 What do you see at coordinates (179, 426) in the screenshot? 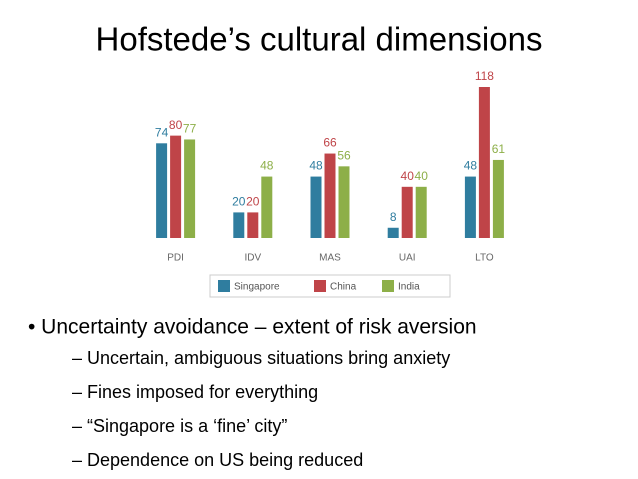
I see `sub-bullet: – “Singapore is a ‘fine’ city”` at bounding box center [179, 426].